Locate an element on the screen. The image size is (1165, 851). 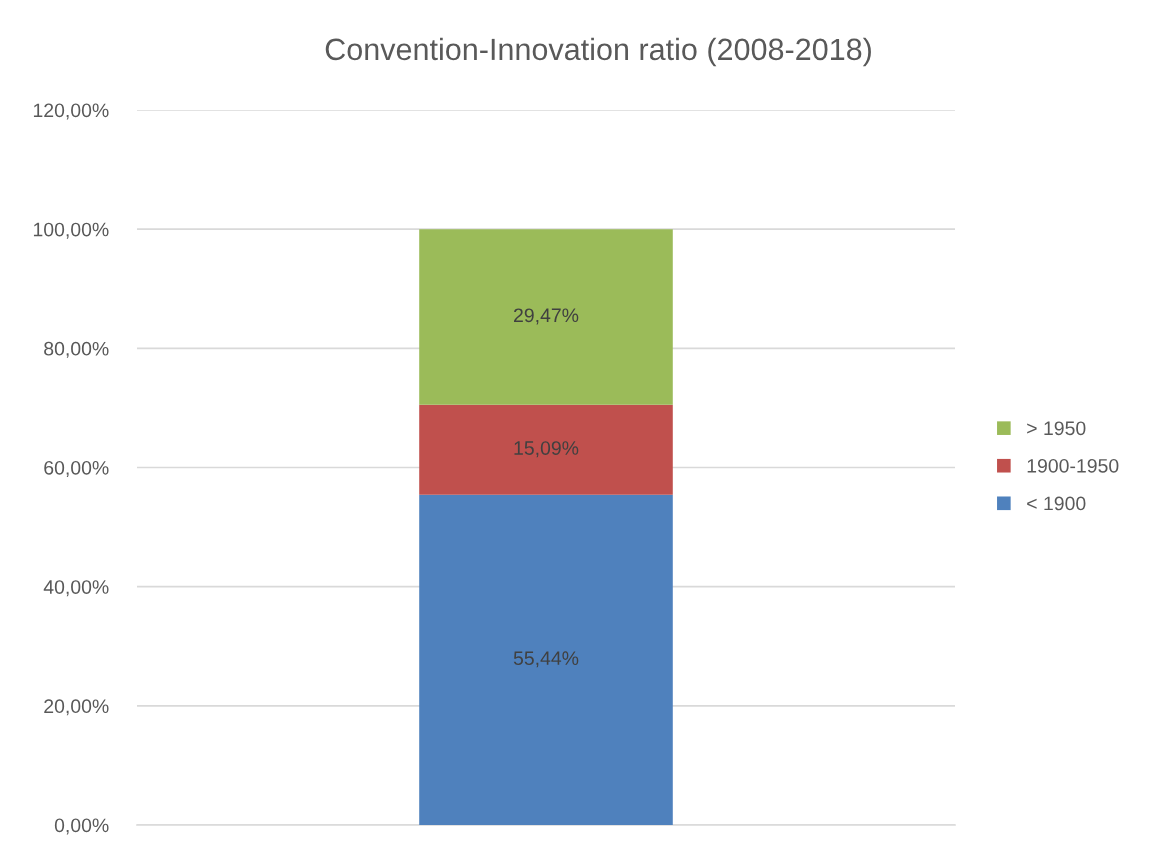
y-tick-label: 120,00% is located at coordinates (71, 111).